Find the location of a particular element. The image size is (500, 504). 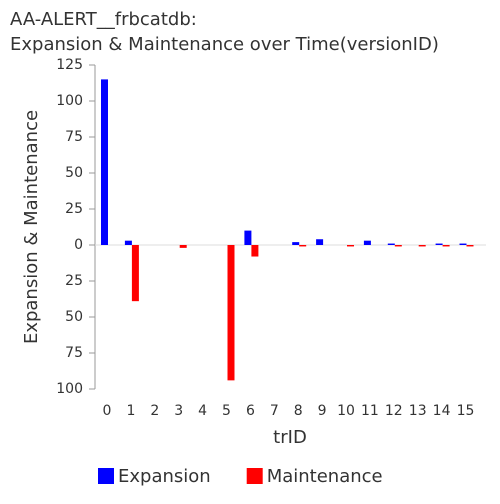

x-tick-label: 5 is located at coordinates (226, 411).